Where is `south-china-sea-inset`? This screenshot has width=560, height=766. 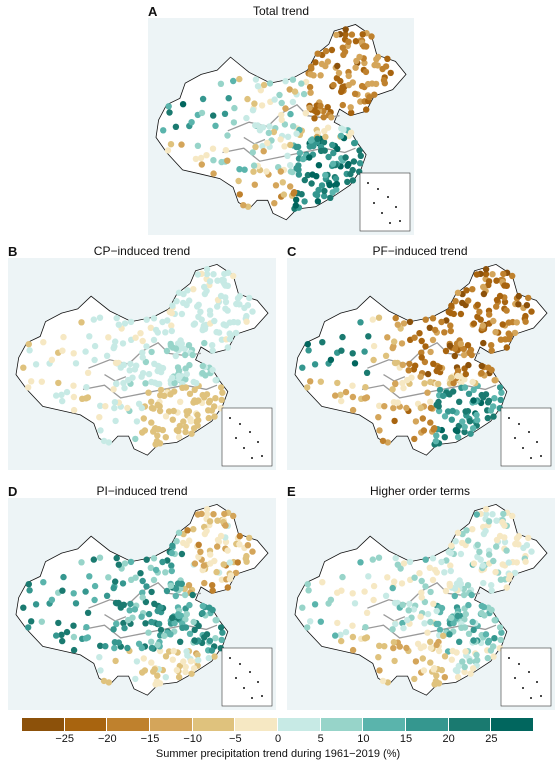
south-china-sea-inset is located at coordinates (526, 677).